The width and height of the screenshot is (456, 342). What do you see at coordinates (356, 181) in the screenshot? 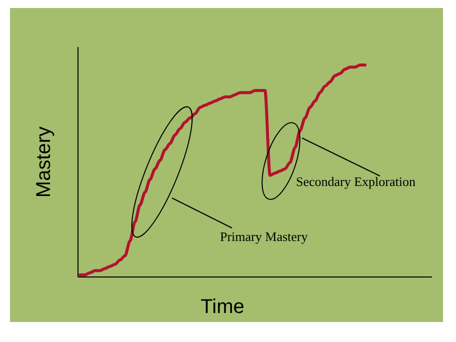
I see `annotation: Secondary Exploration` at bounding box center [356, 181].